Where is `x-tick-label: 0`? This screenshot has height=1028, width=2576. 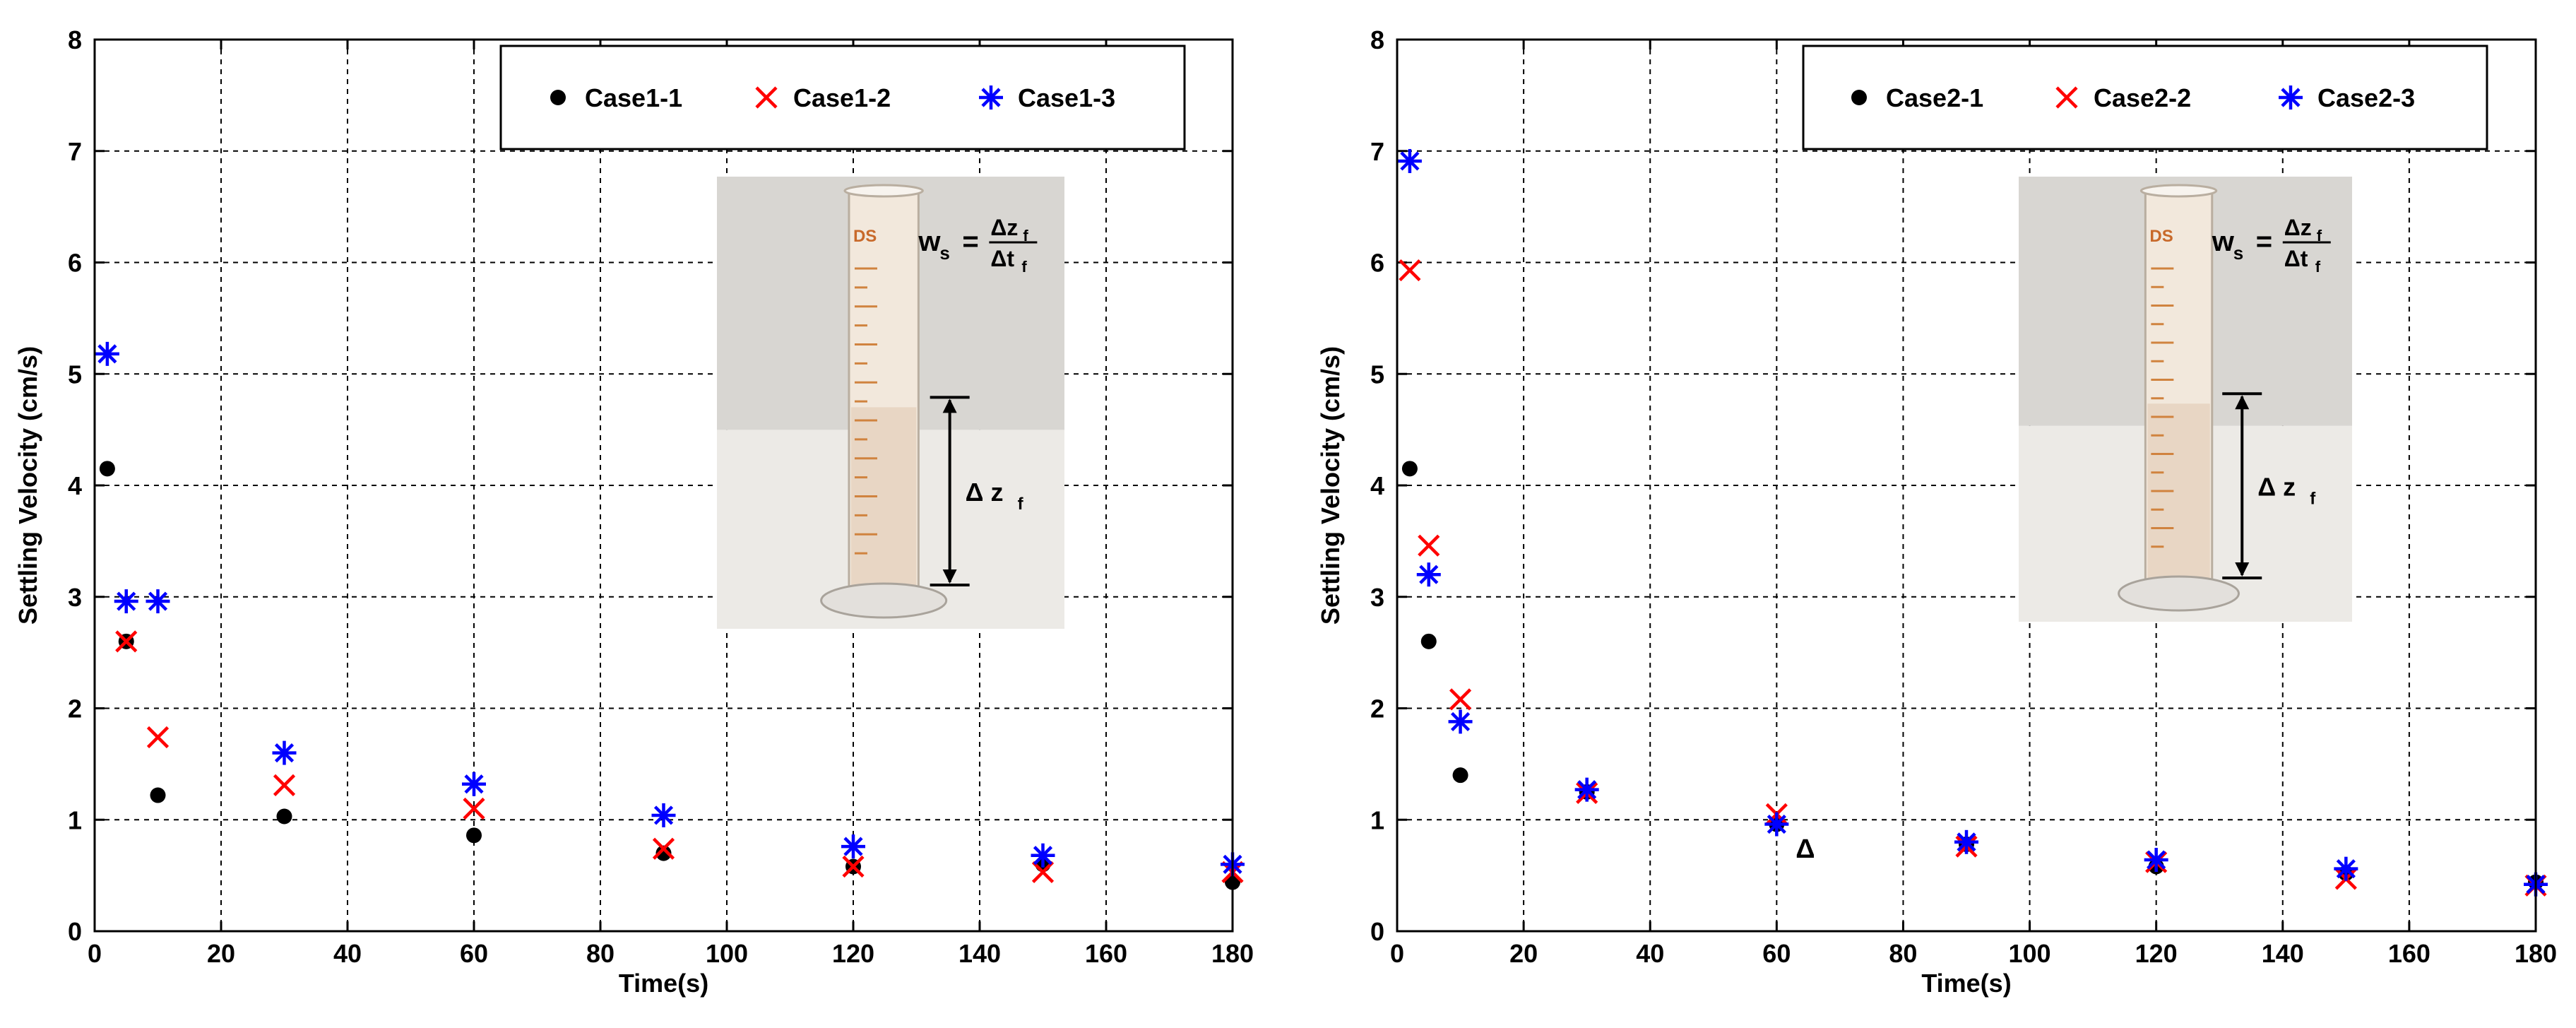 x-tick-label: 0 is located at coordinates (95, 954).